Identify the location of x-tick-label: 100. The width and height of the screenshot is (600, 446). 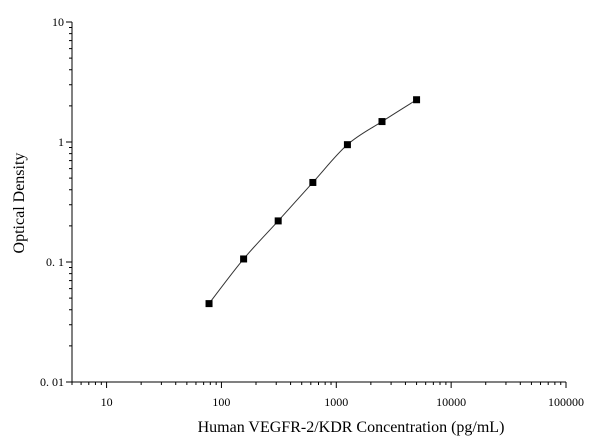
(221, 402).